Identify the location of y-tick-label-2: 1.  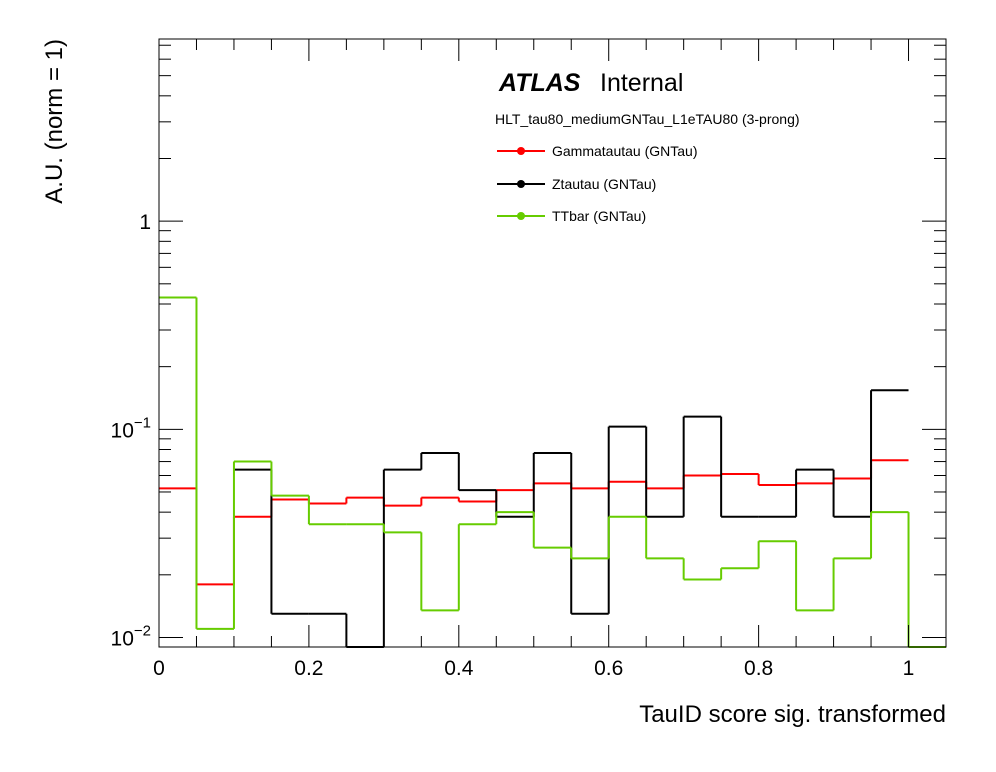
(145, 222).